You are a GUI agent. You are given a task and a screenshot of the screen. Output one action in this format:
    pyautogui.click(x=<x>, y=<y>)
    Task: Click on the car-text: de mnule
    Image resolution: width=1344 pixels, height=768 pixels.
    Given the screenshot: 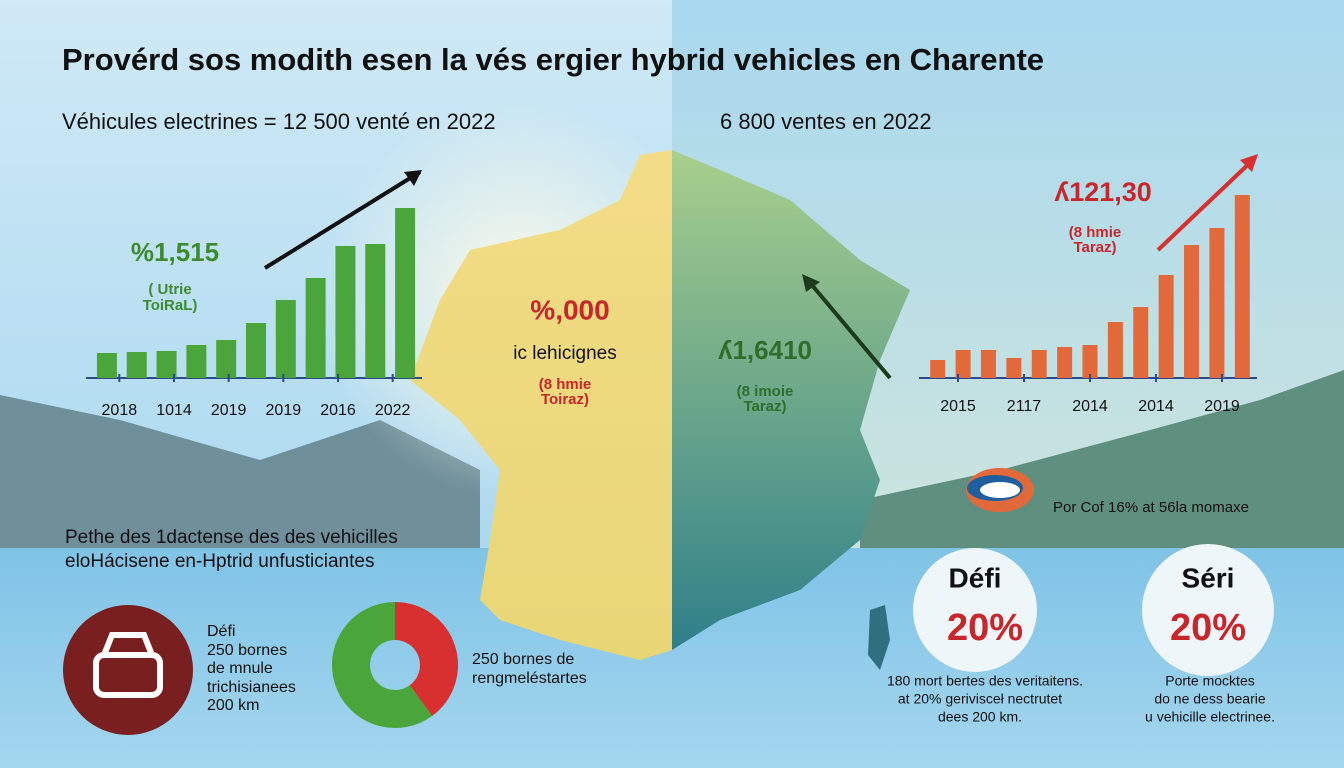 What is the action you would take?
    pyautogui.click(x=240, y=668)
    